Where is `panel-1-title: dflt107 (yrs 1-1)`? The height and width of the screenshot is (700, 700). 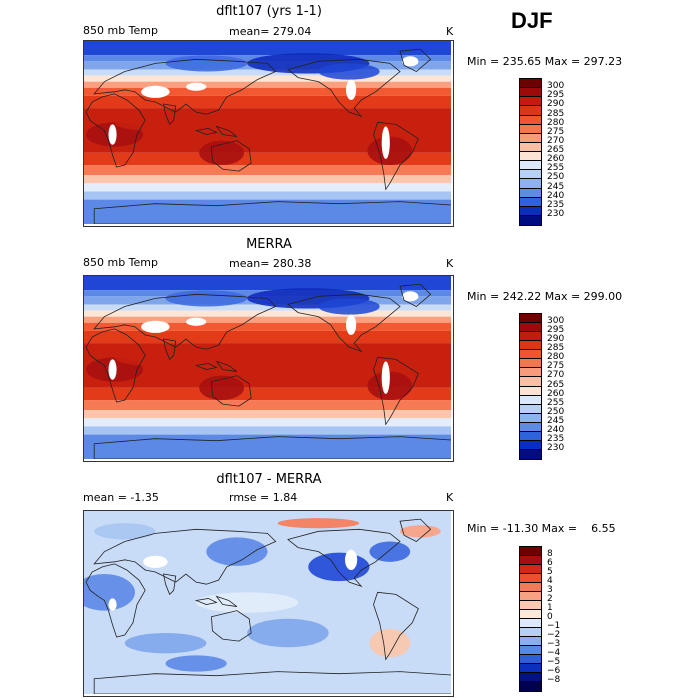
panel-1-title: dflt107 (yrs 1-1) is located at coordinates (269, 11).